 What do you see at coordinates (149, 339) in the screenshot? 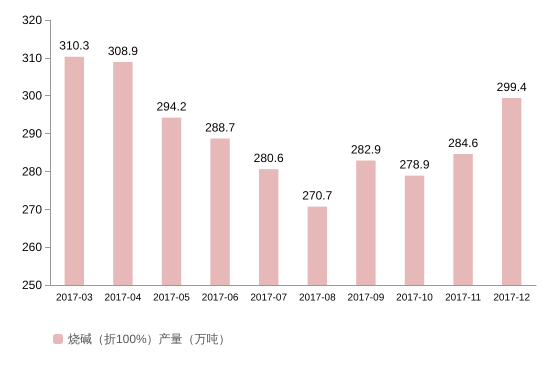
I see `legend-label: 烧碱（折100%）产量（万吨）` at bounding box center [149, 339].